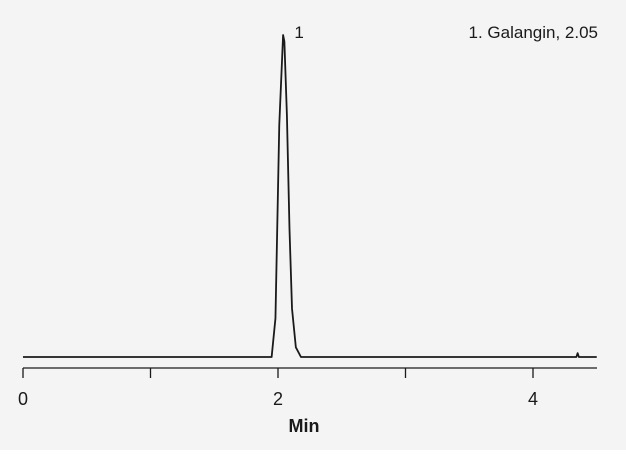 This screenshot has height=455, width=626. Describe the element at coordinates (23, 399) in the screenshot. I see `x-tick-label: 0` at that location.